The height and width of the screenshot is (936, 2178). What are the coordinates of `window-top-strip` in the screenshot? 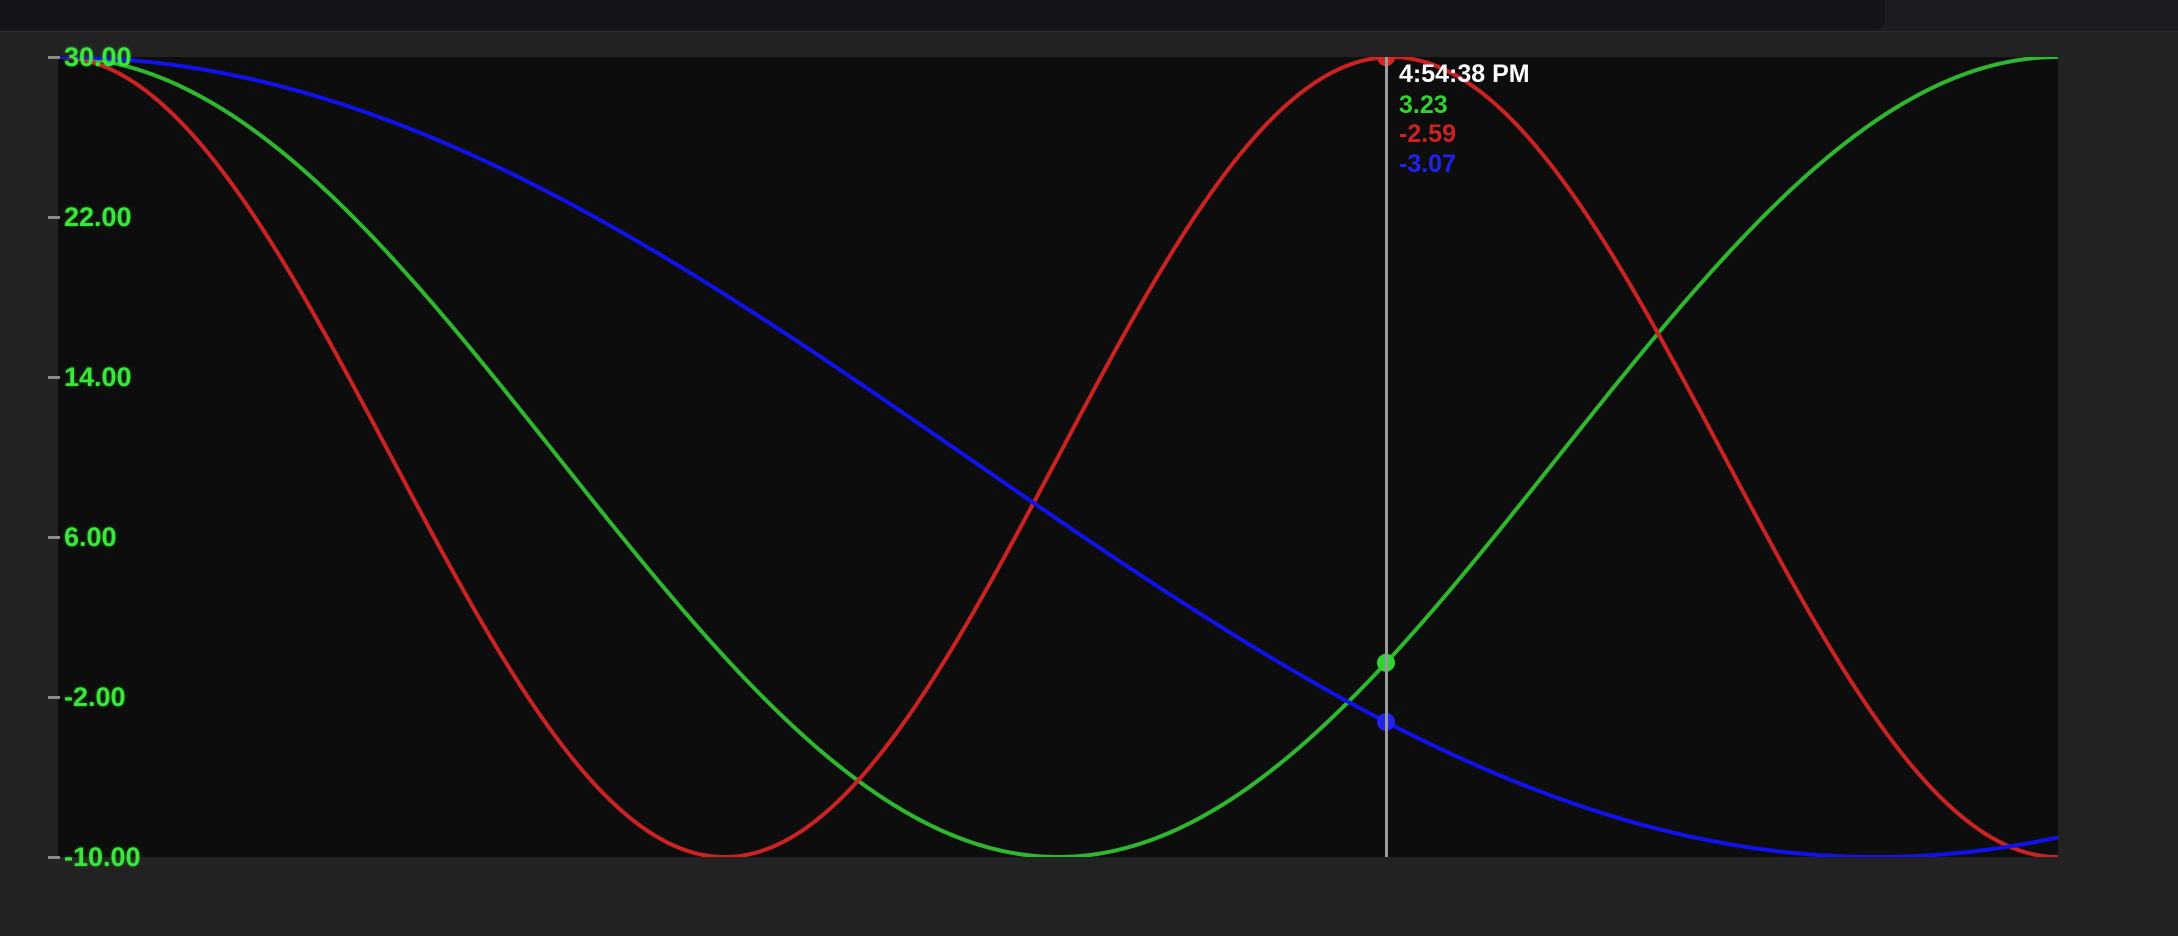 It's located at (1089, 16).